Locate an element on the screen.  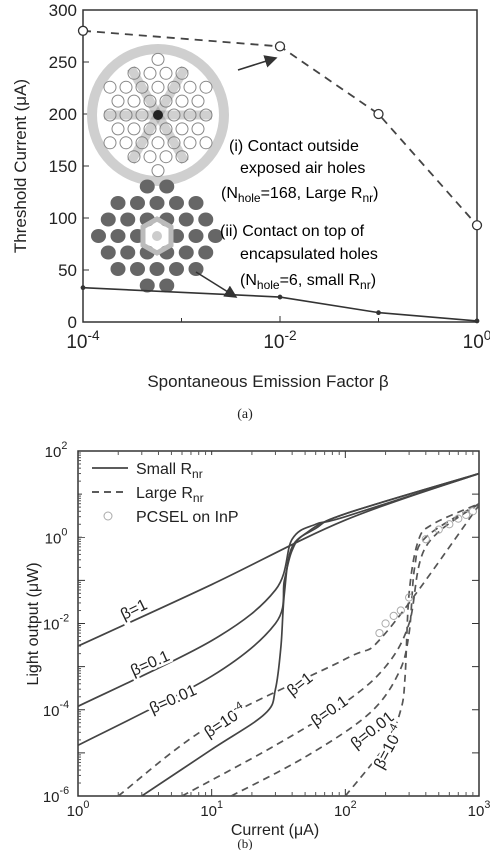
y-tick-label-a: 50 is located at coordinates (67, 270).